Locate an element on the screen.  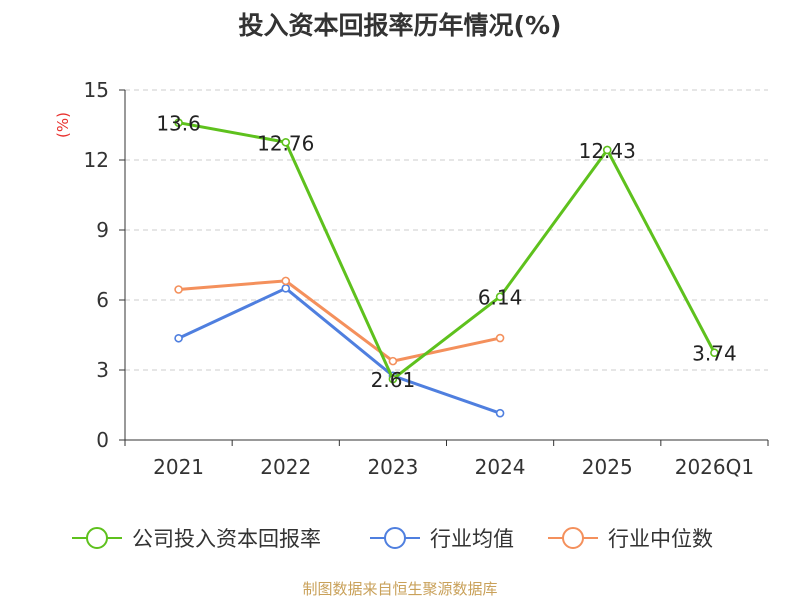
y-tick-label: 9 is located at coordinates (102, 230).